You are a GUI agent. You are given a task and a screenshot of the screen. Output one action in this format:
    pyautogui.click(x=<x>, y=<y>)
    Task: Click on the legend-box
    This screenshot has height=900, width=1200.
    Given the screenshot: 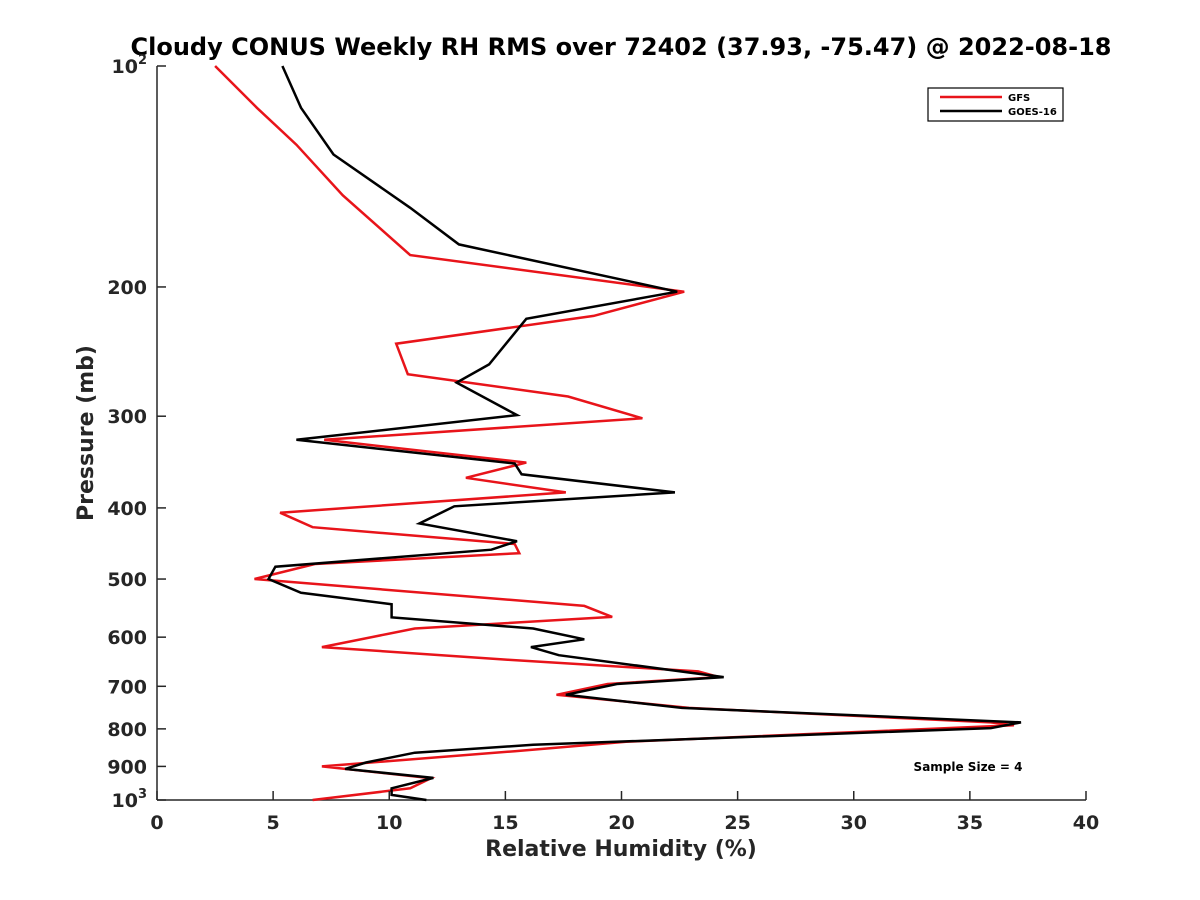 What is the action you would take?
    pyautogui.click(x=995, y=104)
    